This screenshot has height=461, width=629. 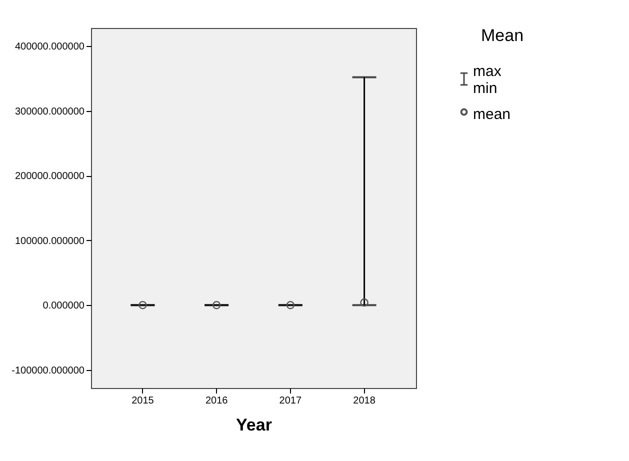 What do you see at coordinates (290, 401) in the screenshot?
I see `x-tick-label: 2017` at bounding box center [290, 401].